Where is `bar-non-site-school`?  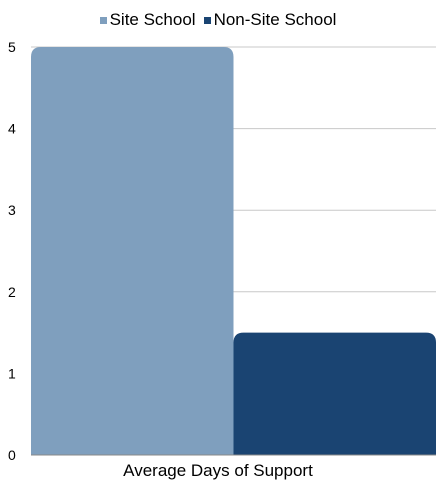 bar-non-site-school is located at coordinates (334, 393).